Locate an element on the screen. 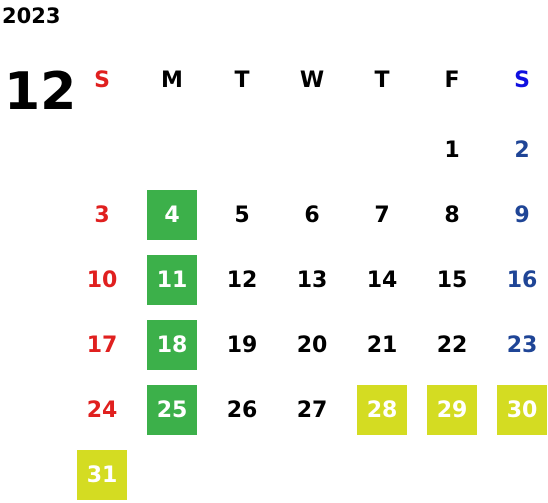 Image resolution: width=548 pixels, height=503 pixels. day: 12 is located at coordinates (242, 280).